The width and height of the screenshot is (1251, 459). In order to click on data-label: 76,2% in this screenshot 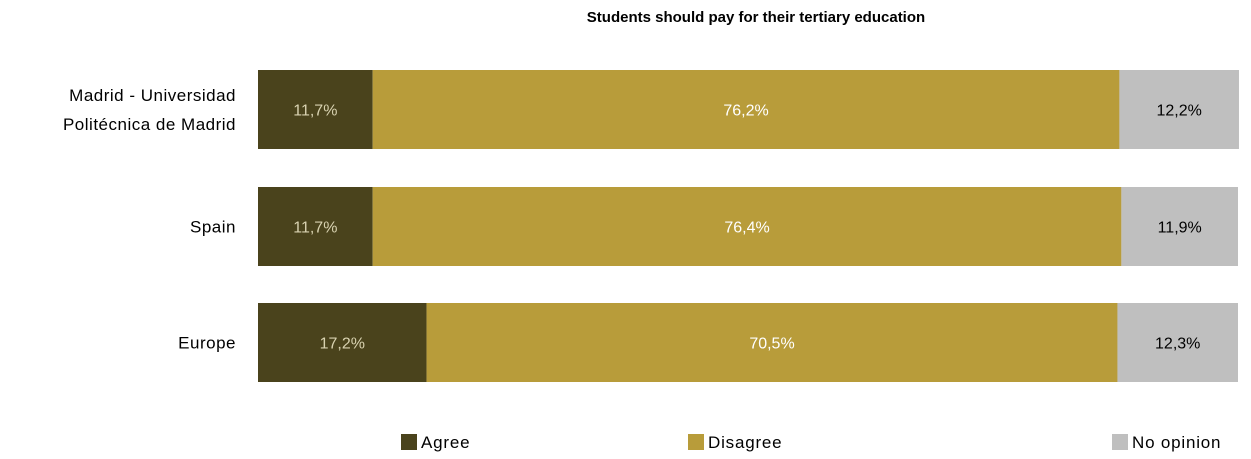, I will do `click(745, 111)`.